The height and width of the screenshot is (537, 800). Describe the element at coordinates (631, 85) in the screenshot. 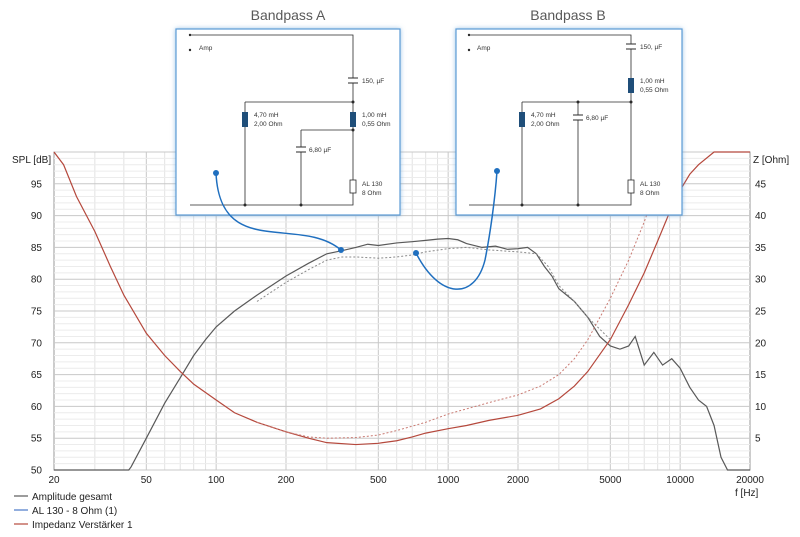

I see `inductor-b-series` at that location.